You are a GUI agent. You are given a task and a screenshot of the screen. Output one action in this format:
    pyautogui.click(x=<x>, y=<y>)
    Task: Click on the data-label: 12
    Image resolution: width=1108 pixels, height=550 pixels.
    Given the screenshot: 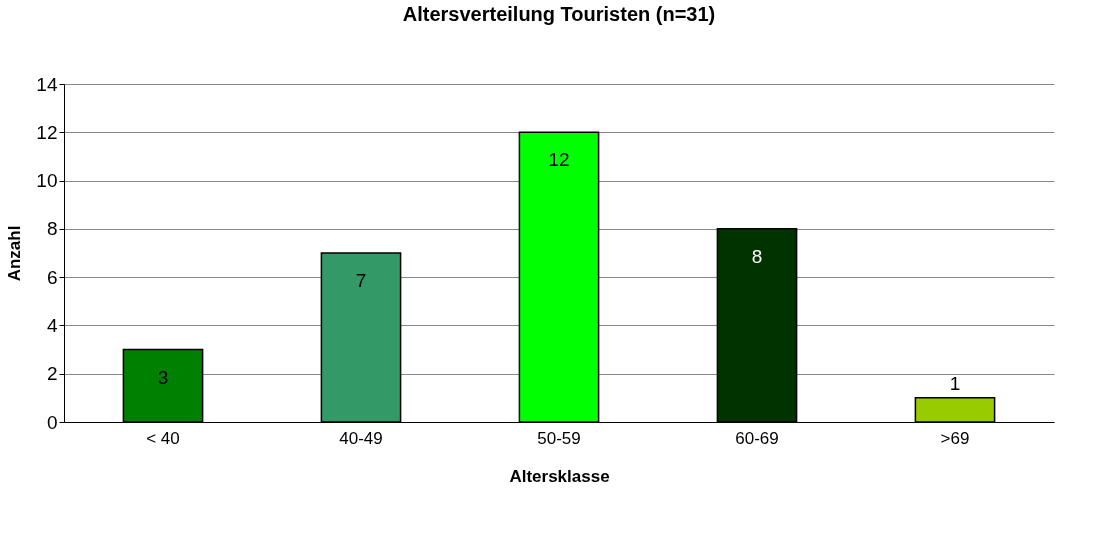 What is the action you would take?
    pyautogui.click(x=559, y=160)
    